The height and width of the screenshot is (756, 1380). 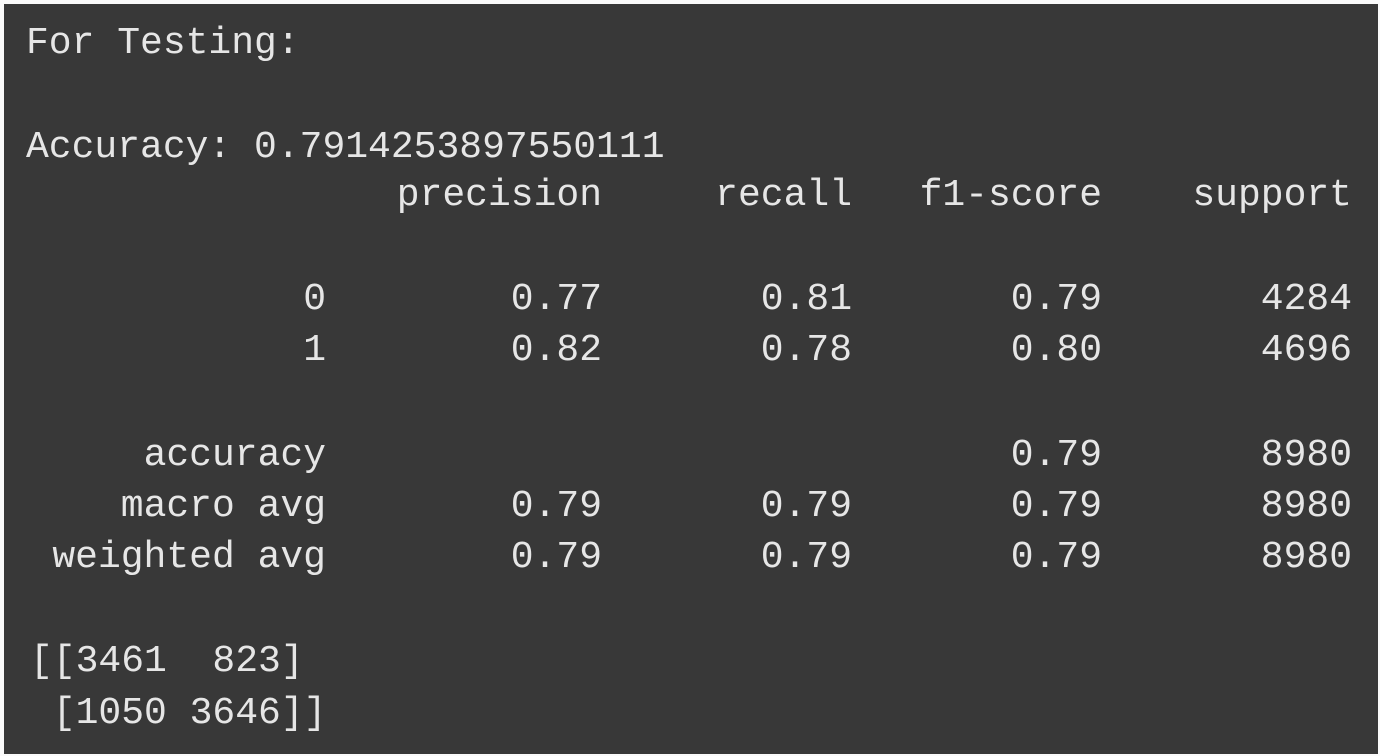 I want to click on support-value: 4696, so click(x=1306, y=350).